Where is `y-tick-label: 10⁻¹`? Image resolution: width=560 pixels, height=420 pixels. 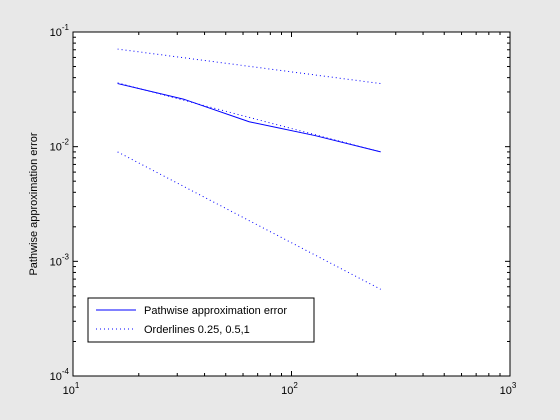 y-tick-label: 10⁻¹ is located at coordinates (60, 31).